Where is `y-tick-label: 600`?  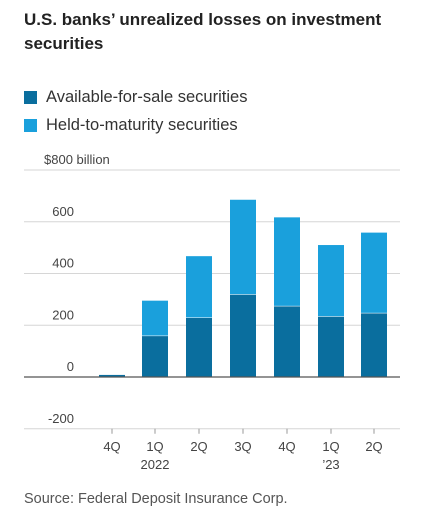
y-tick-label: 600 is located at coordinates (63, 211).